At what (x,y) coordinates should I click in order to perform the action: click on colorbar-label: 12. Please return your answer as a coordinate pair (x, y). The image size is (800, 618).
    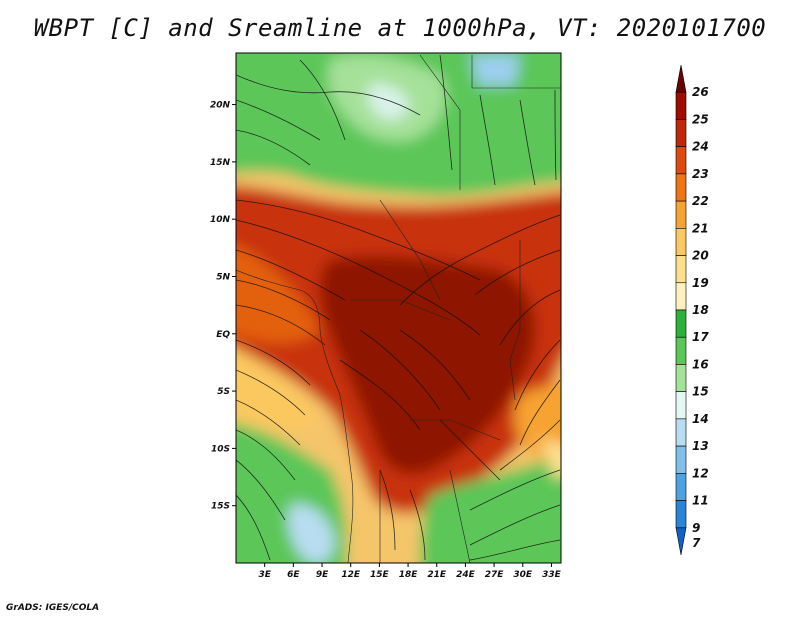
    Looking at the image, I should click on (700, 473).